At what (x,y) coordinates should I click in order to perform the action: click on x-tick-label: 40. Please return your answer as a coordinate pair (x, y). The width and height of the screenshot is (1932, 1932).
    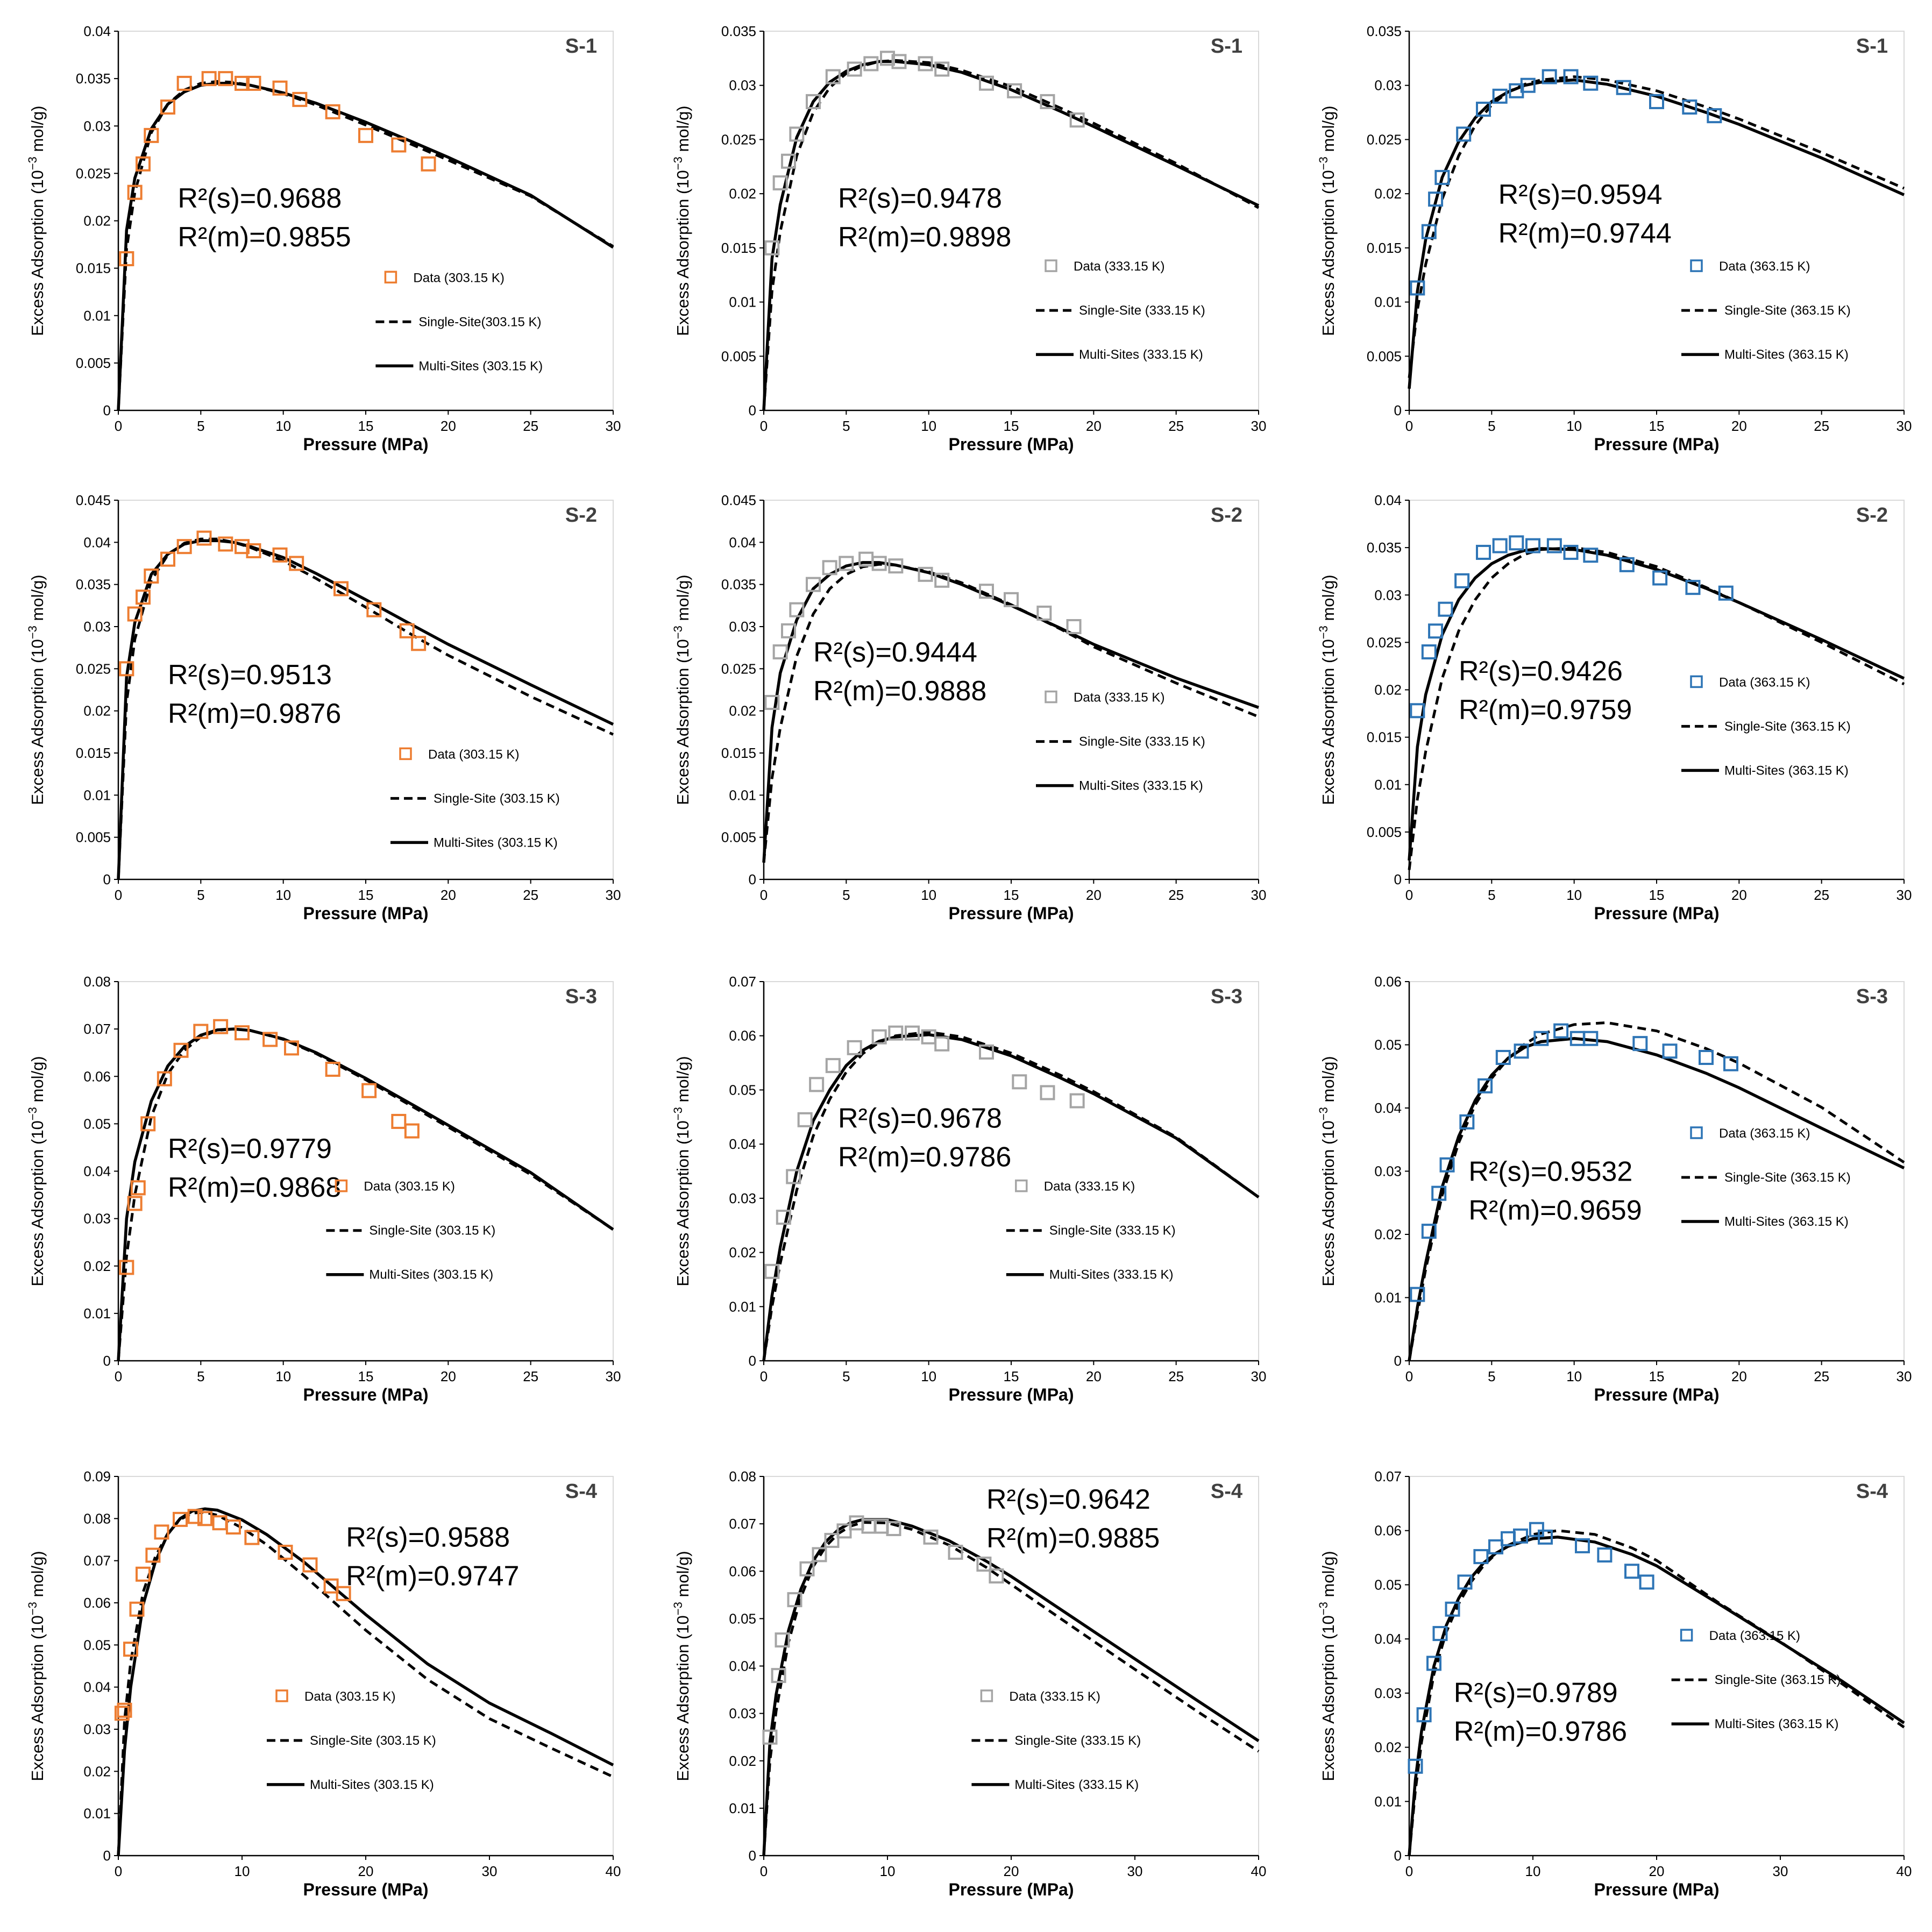
    Looking at the image, I should click on (613, 1871).